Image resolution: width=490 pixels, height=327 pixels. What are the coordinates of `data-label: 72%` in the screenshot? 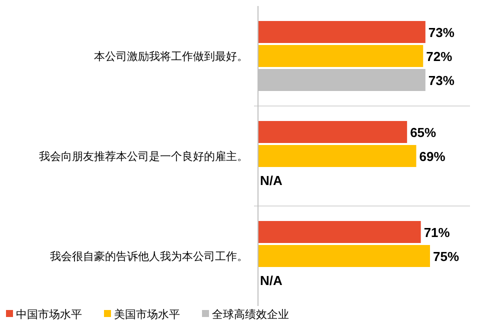 It's located at (439, 56).